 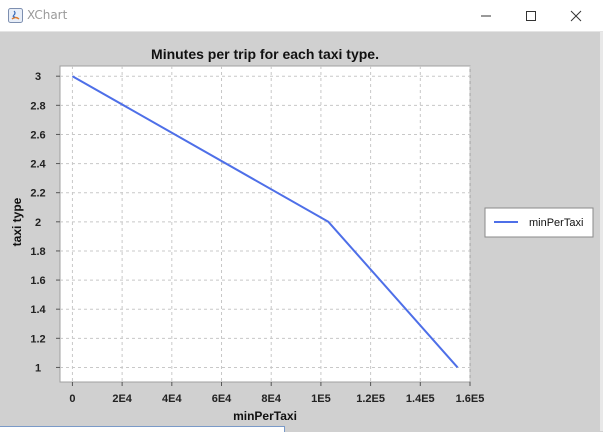 I want to click on minimize-button, so click(x=486, y=15).